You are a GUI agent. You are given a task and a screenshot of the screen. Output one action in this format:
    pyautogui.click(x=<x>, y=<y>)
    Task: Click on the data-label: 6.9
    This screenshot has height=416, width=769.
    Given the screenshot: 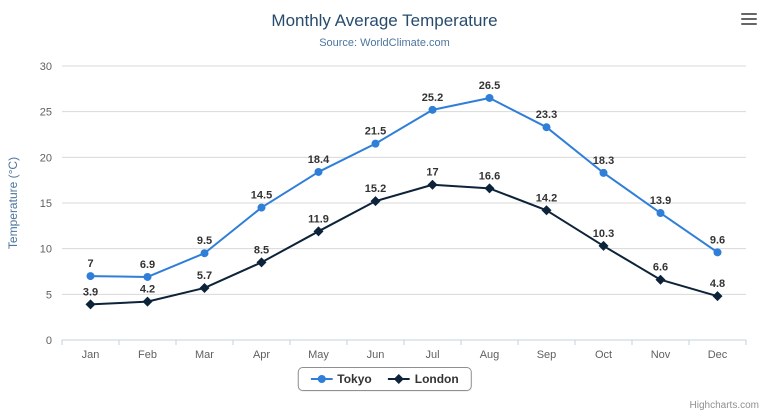 What is the action you would take?
    pyautogui.click(x=147, y=265)
    